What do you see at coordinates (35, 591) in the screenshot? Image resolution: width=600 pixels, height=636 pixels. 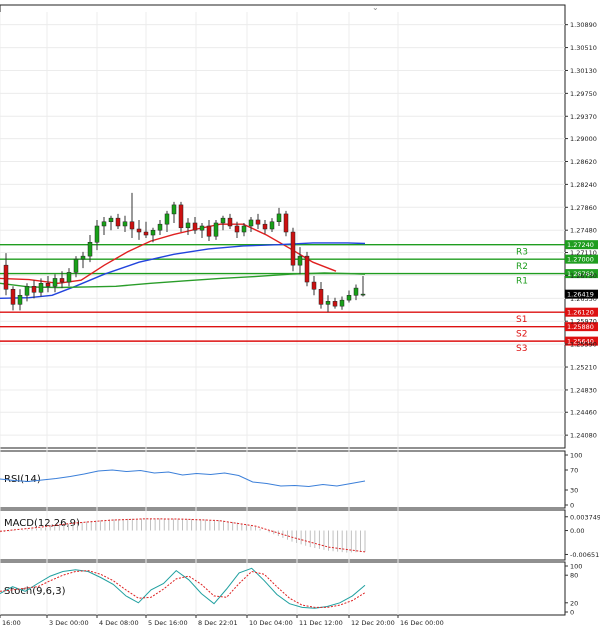 I see `stoch-title: Stoch(9,6,3)` at bounding box center [35, 591].